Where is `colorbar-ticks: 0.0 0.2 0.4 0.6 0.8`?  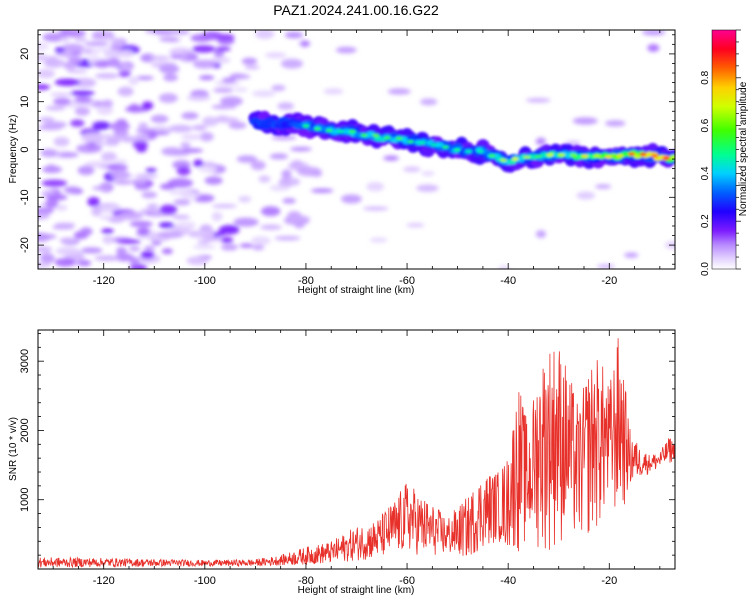 colorbar-ticks: 0.0 0.2 0.4 0.6 0.8 is located at coordinates (720, 152).